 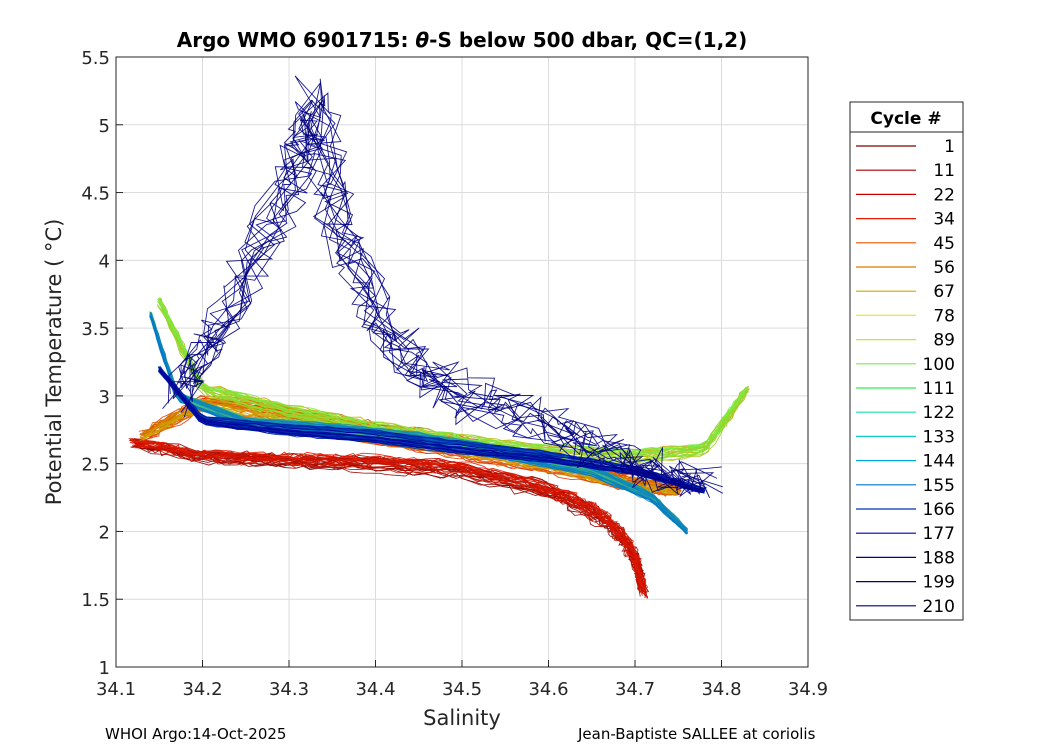 What do you see at coordinates (54, 362) in the screenshot?
I see `y-axis-label: Potential Temperature ( °C)` at bounding box center [54, 362].